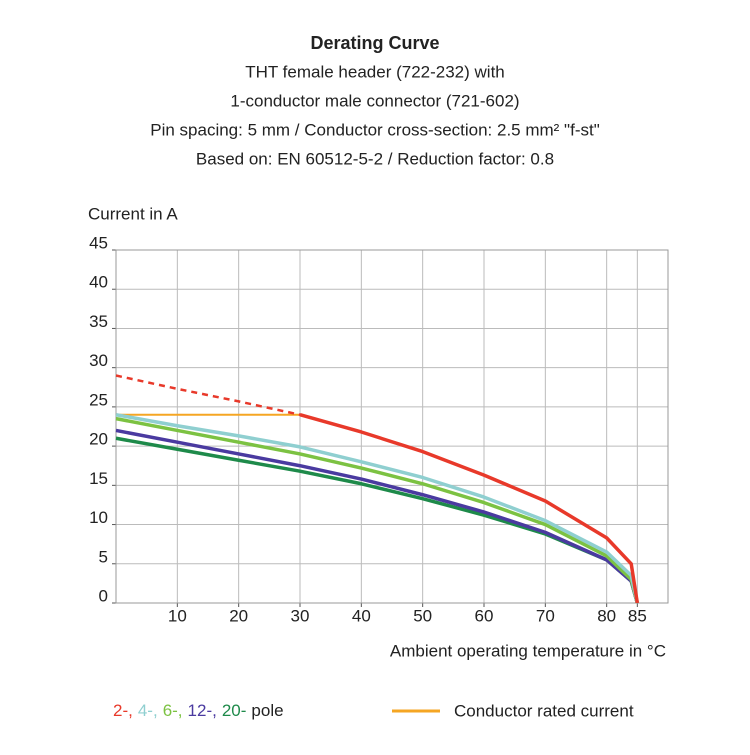  I want to click on y-tick-label: 5, so click(103, 556).